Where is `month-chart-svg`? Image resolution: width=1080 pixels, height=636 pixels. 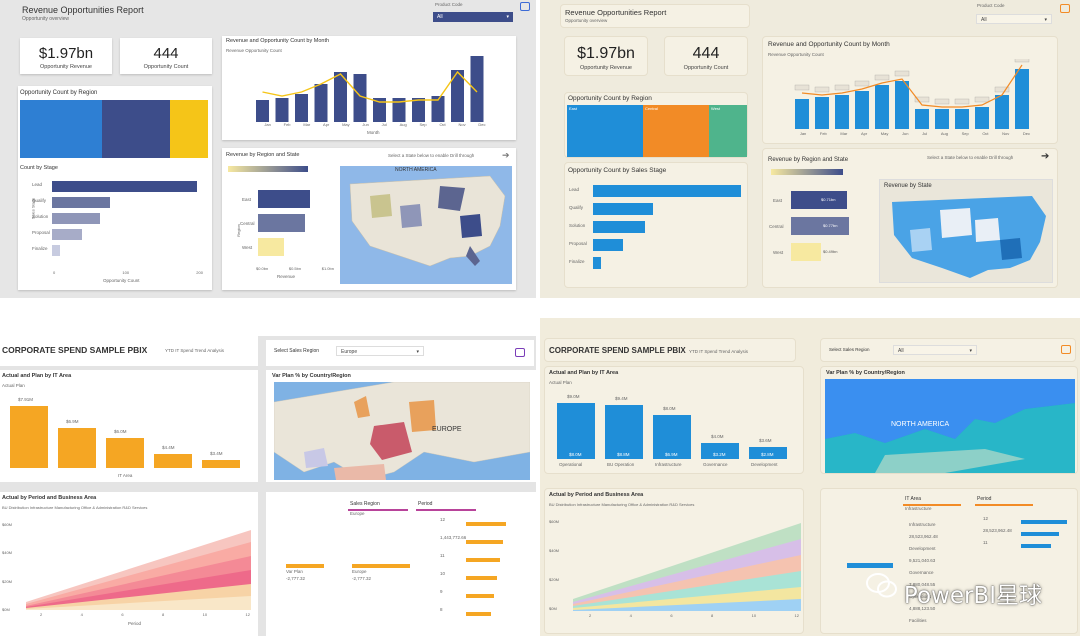 month-chart-svg is located at coordinates (370, 89).